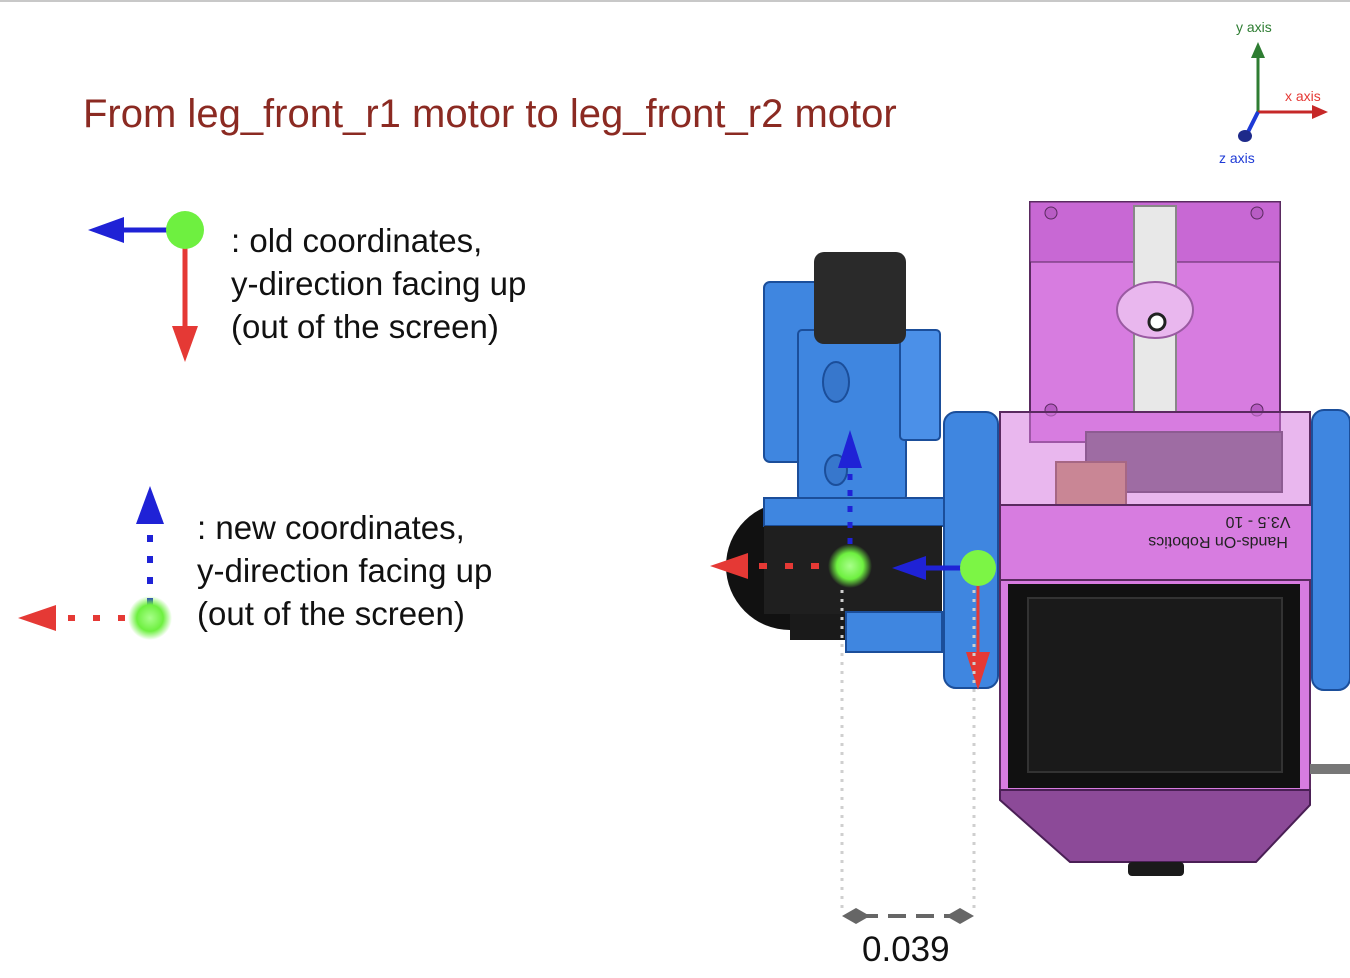 The width and height of the screenshot is (1350, 978). I want to click on legend-new-line3: (out of the screen), so click(331, 613).